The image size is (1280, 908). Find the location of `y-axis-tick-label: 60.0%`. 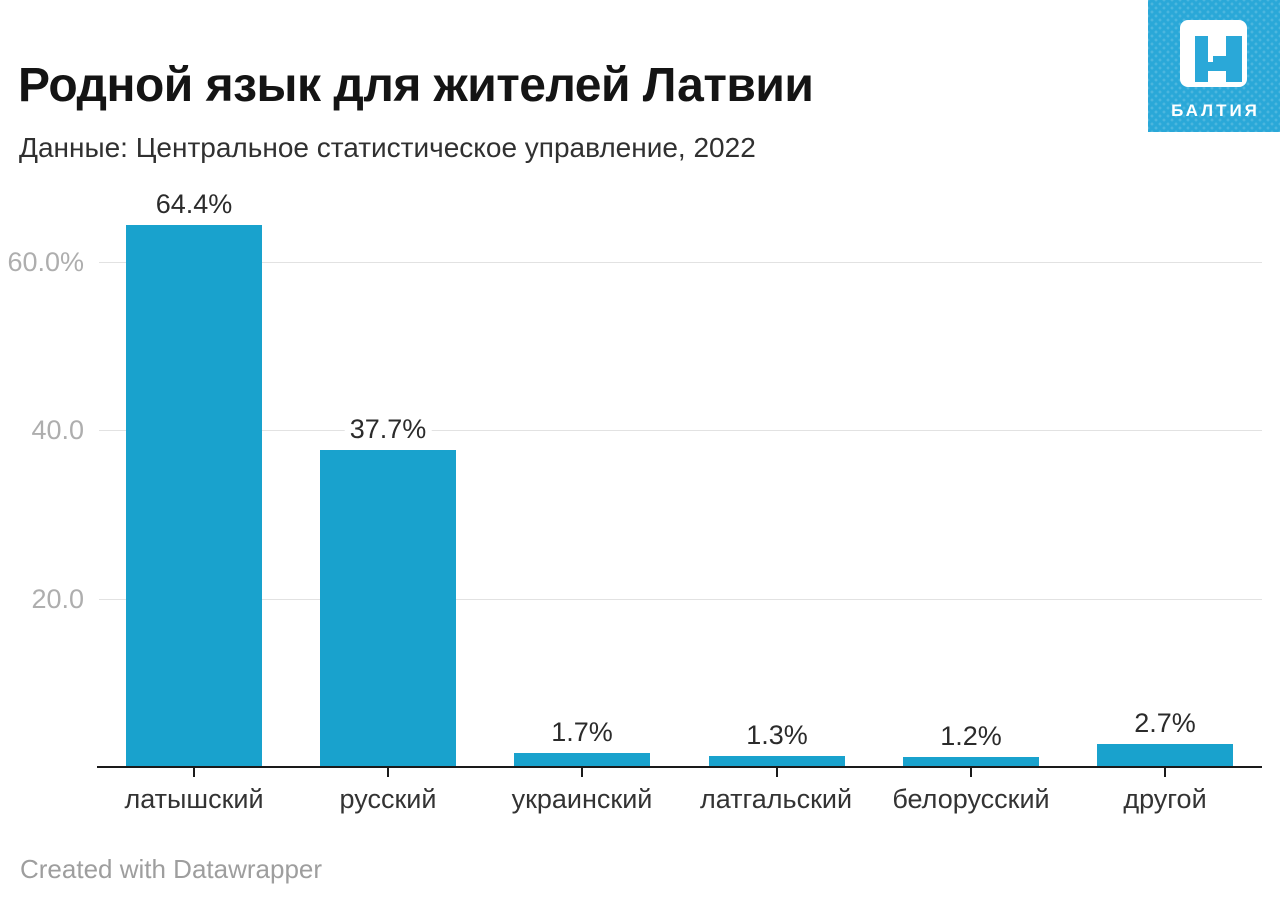

y-axis-tick-label: 60.0% is located at coordinates (45, 262).